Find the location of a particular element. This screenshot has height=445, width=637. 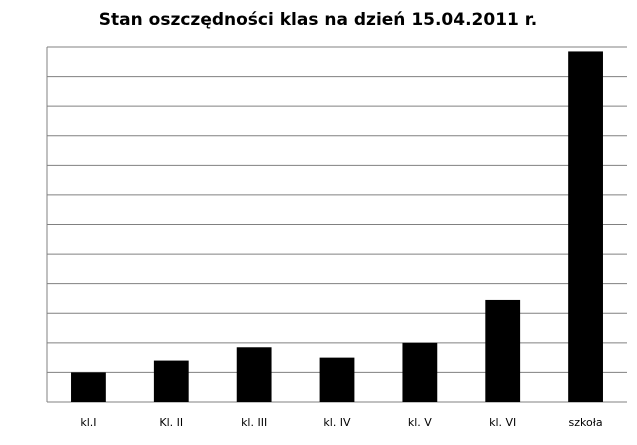

x-tick-label: szkoła is located at coordinates (586, 422).